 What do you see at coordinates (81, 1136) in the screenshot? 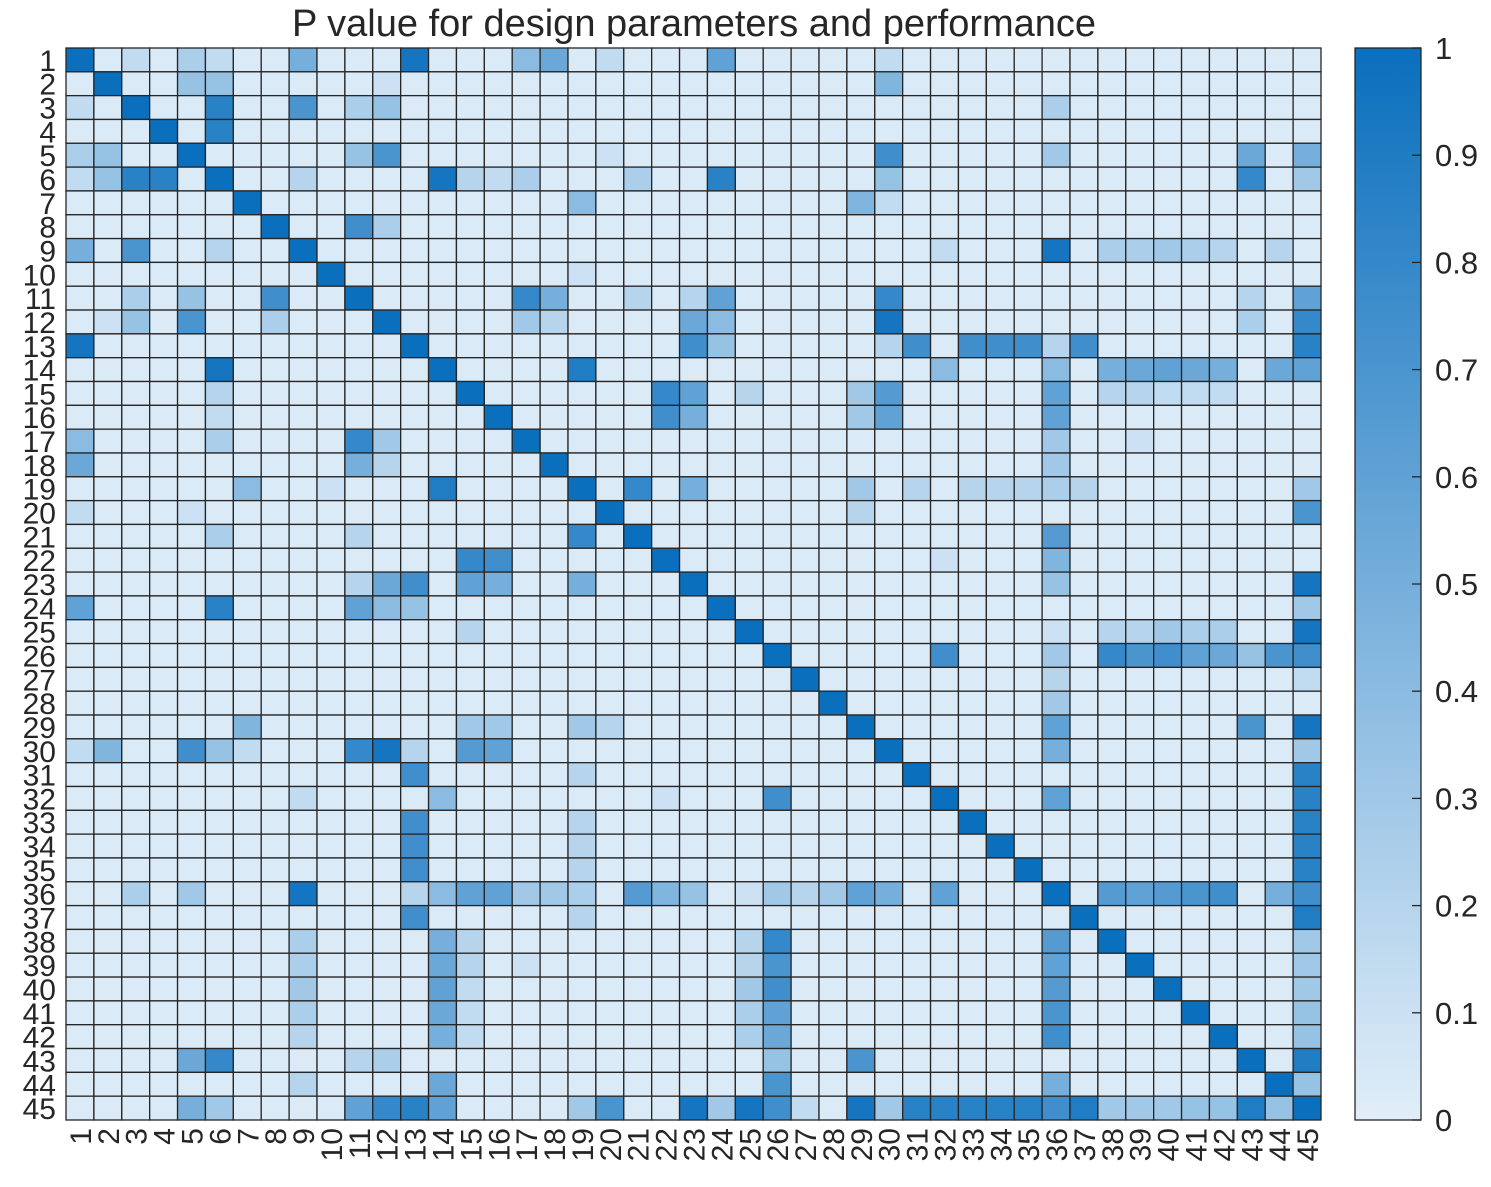
I see `x-tick-label: 1` at bounding box center [81, 1136].